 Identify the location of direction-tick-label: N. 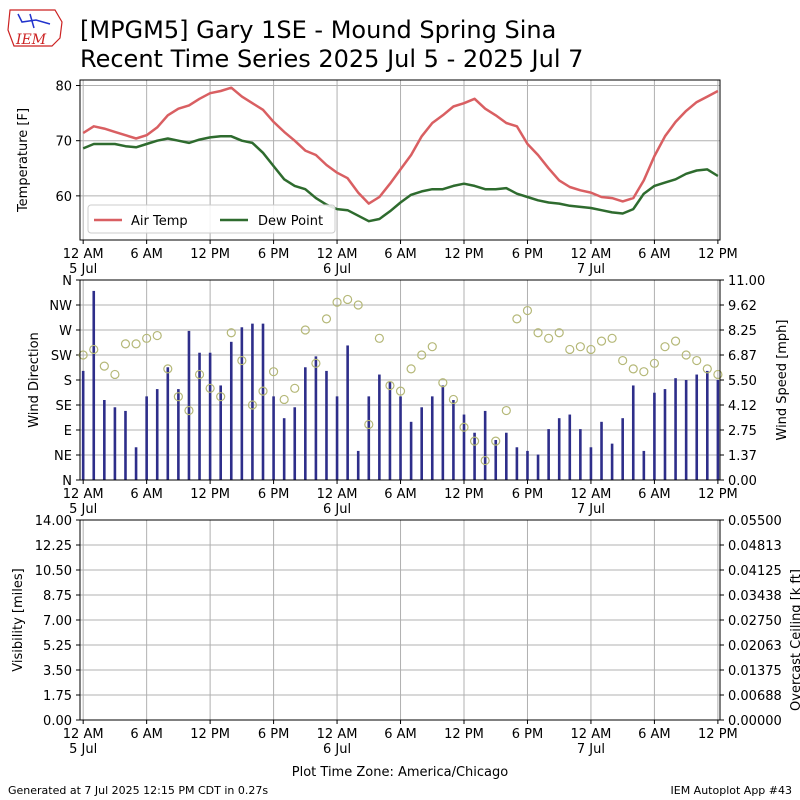
(67, 281).